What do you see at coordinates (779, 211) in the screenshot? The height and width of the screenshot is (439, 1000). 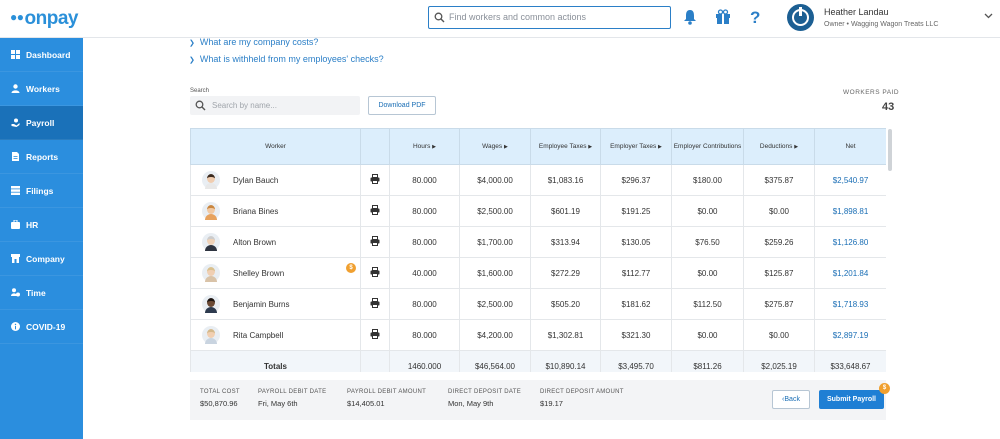 I see `cell-deductions: $0.00` at bounding box center [779, 211].